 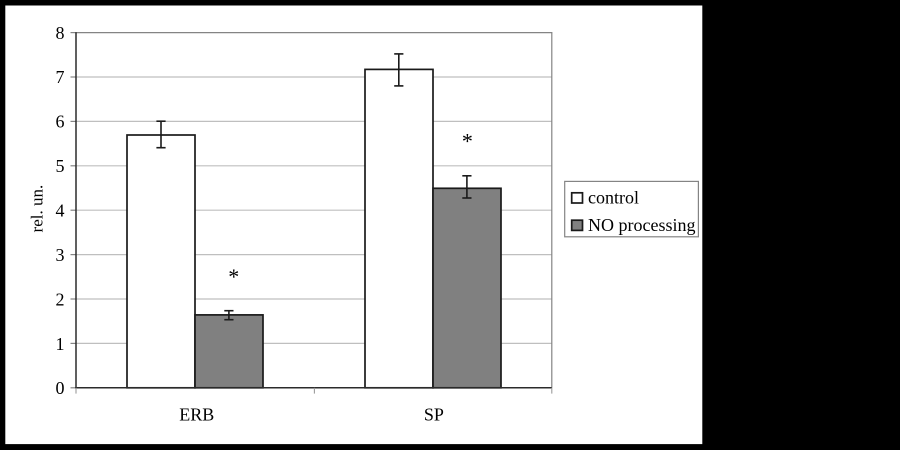 I want to click on svg-text: 4, so click(x=60, y=211).